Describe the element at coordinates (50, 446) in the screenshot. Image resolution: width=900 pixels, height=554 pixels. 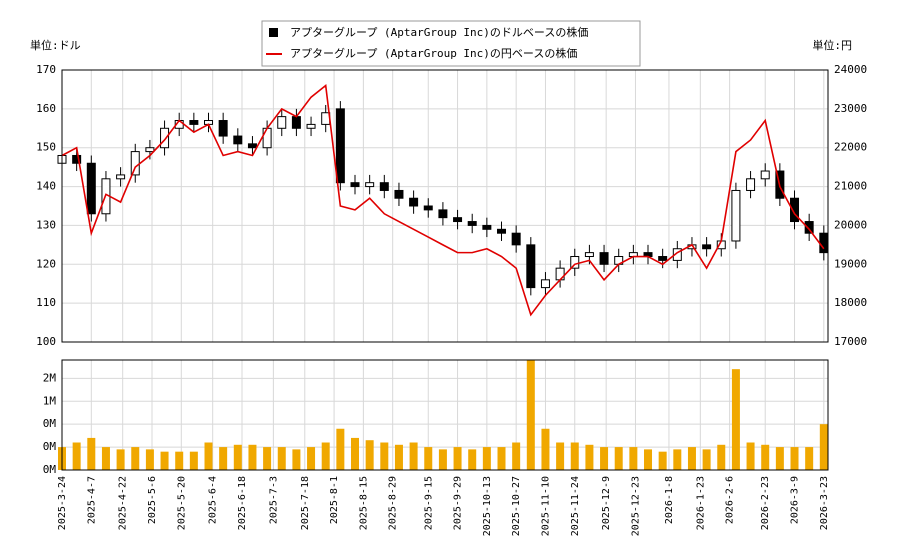
I see `y-tick-label: 0M` at that location.